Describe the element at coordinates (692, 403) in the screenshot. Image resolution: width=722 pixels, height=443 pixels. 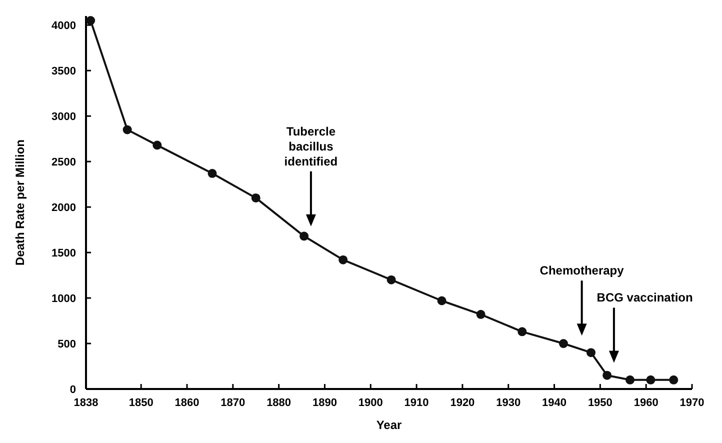
I see `x-tick-label: 1970` at that location.